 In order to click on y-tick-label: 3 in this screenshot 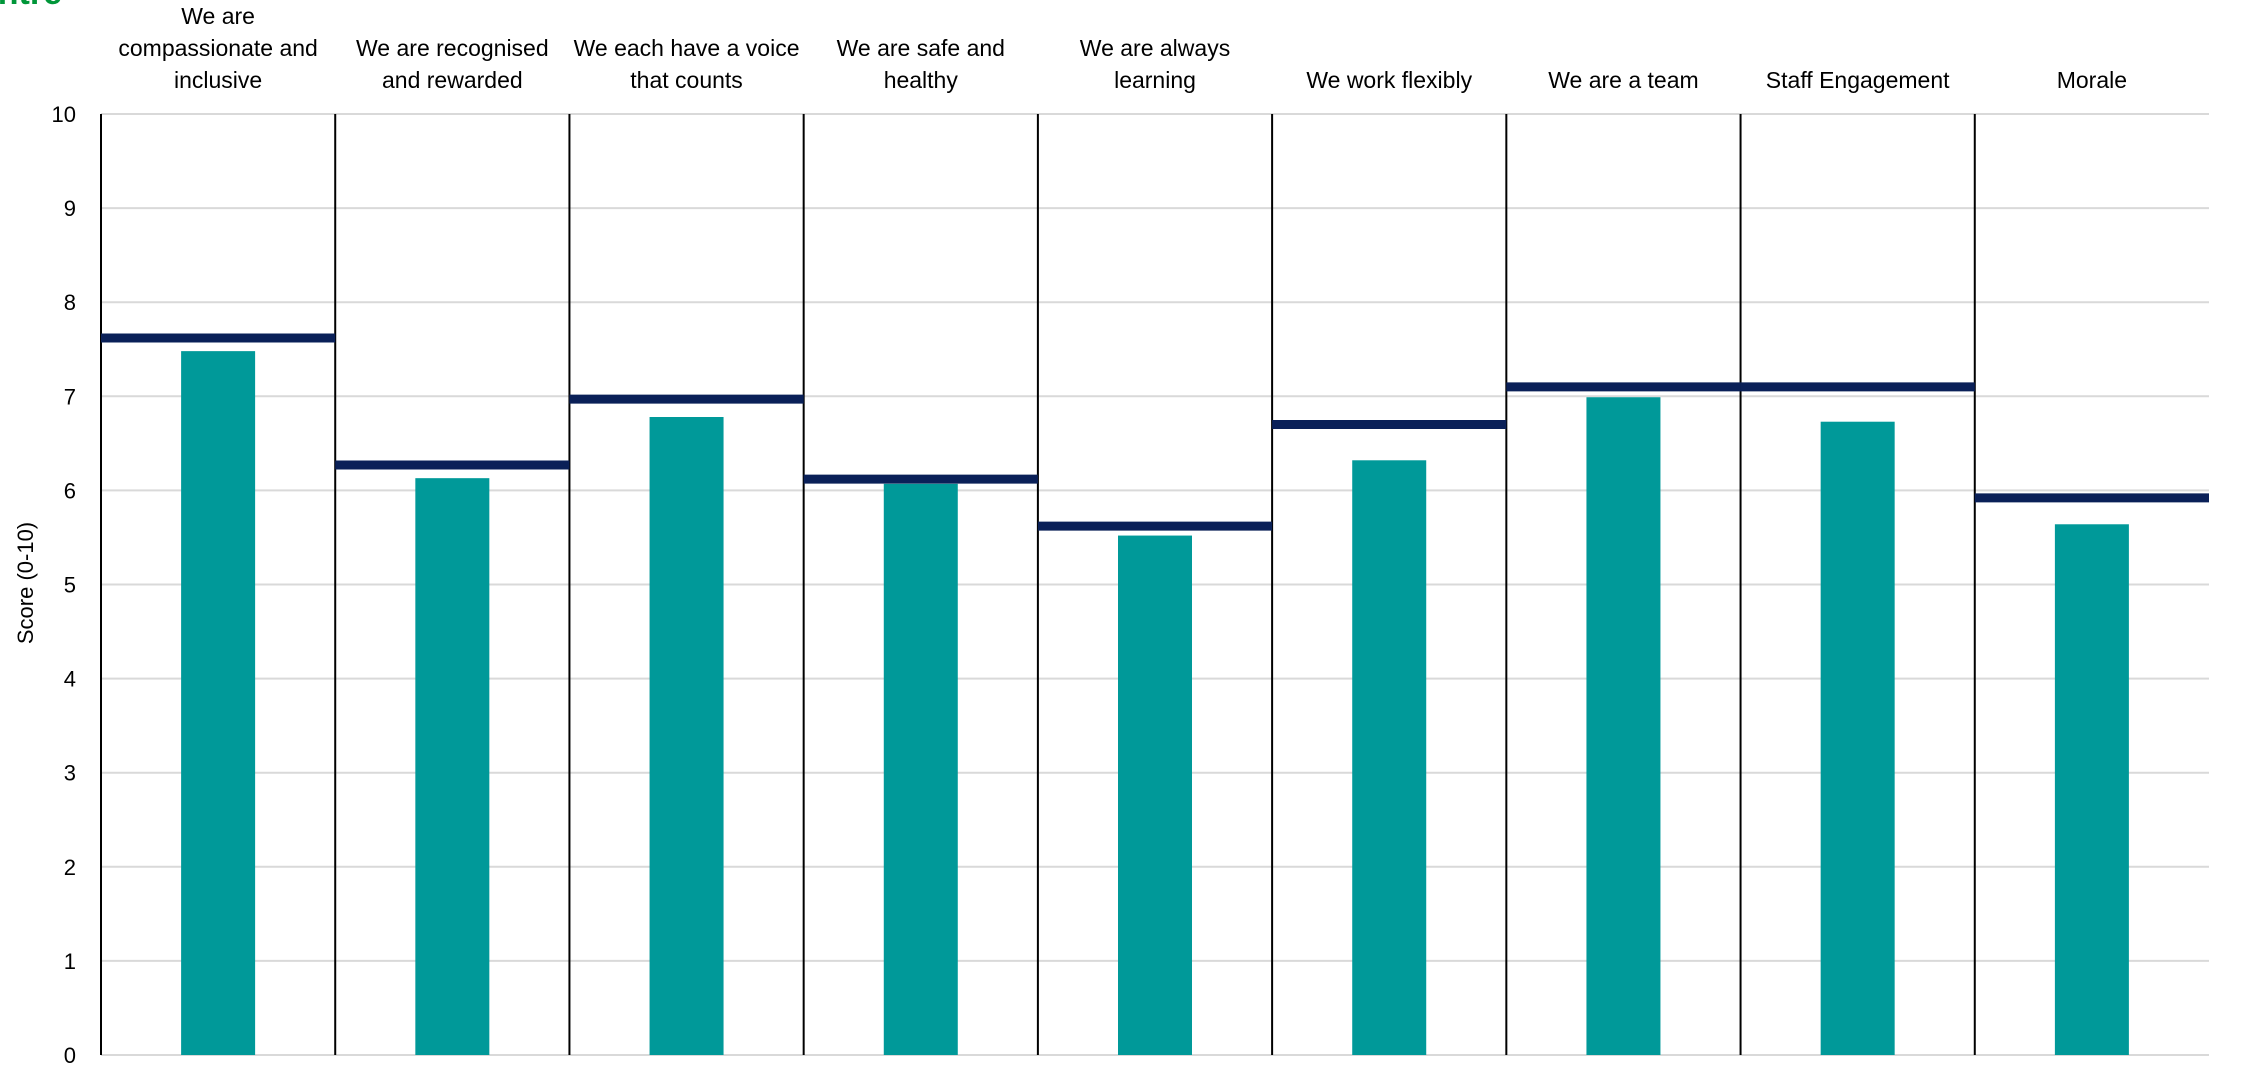, I will do `click(70, 773)`.